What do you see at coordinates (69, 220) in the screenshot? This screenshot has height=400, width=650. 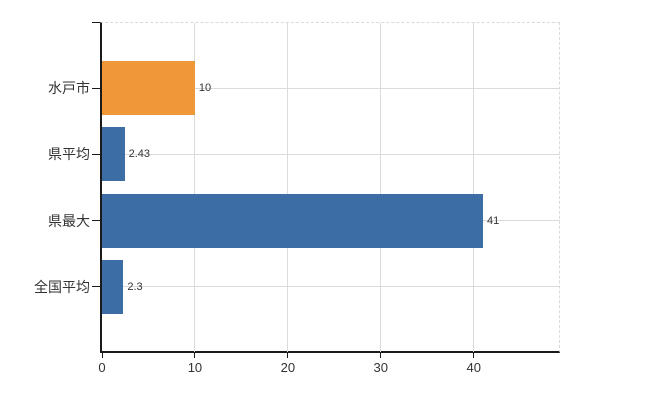 I see `y-axis-label: 県最大` at bounding box center [69, 220].